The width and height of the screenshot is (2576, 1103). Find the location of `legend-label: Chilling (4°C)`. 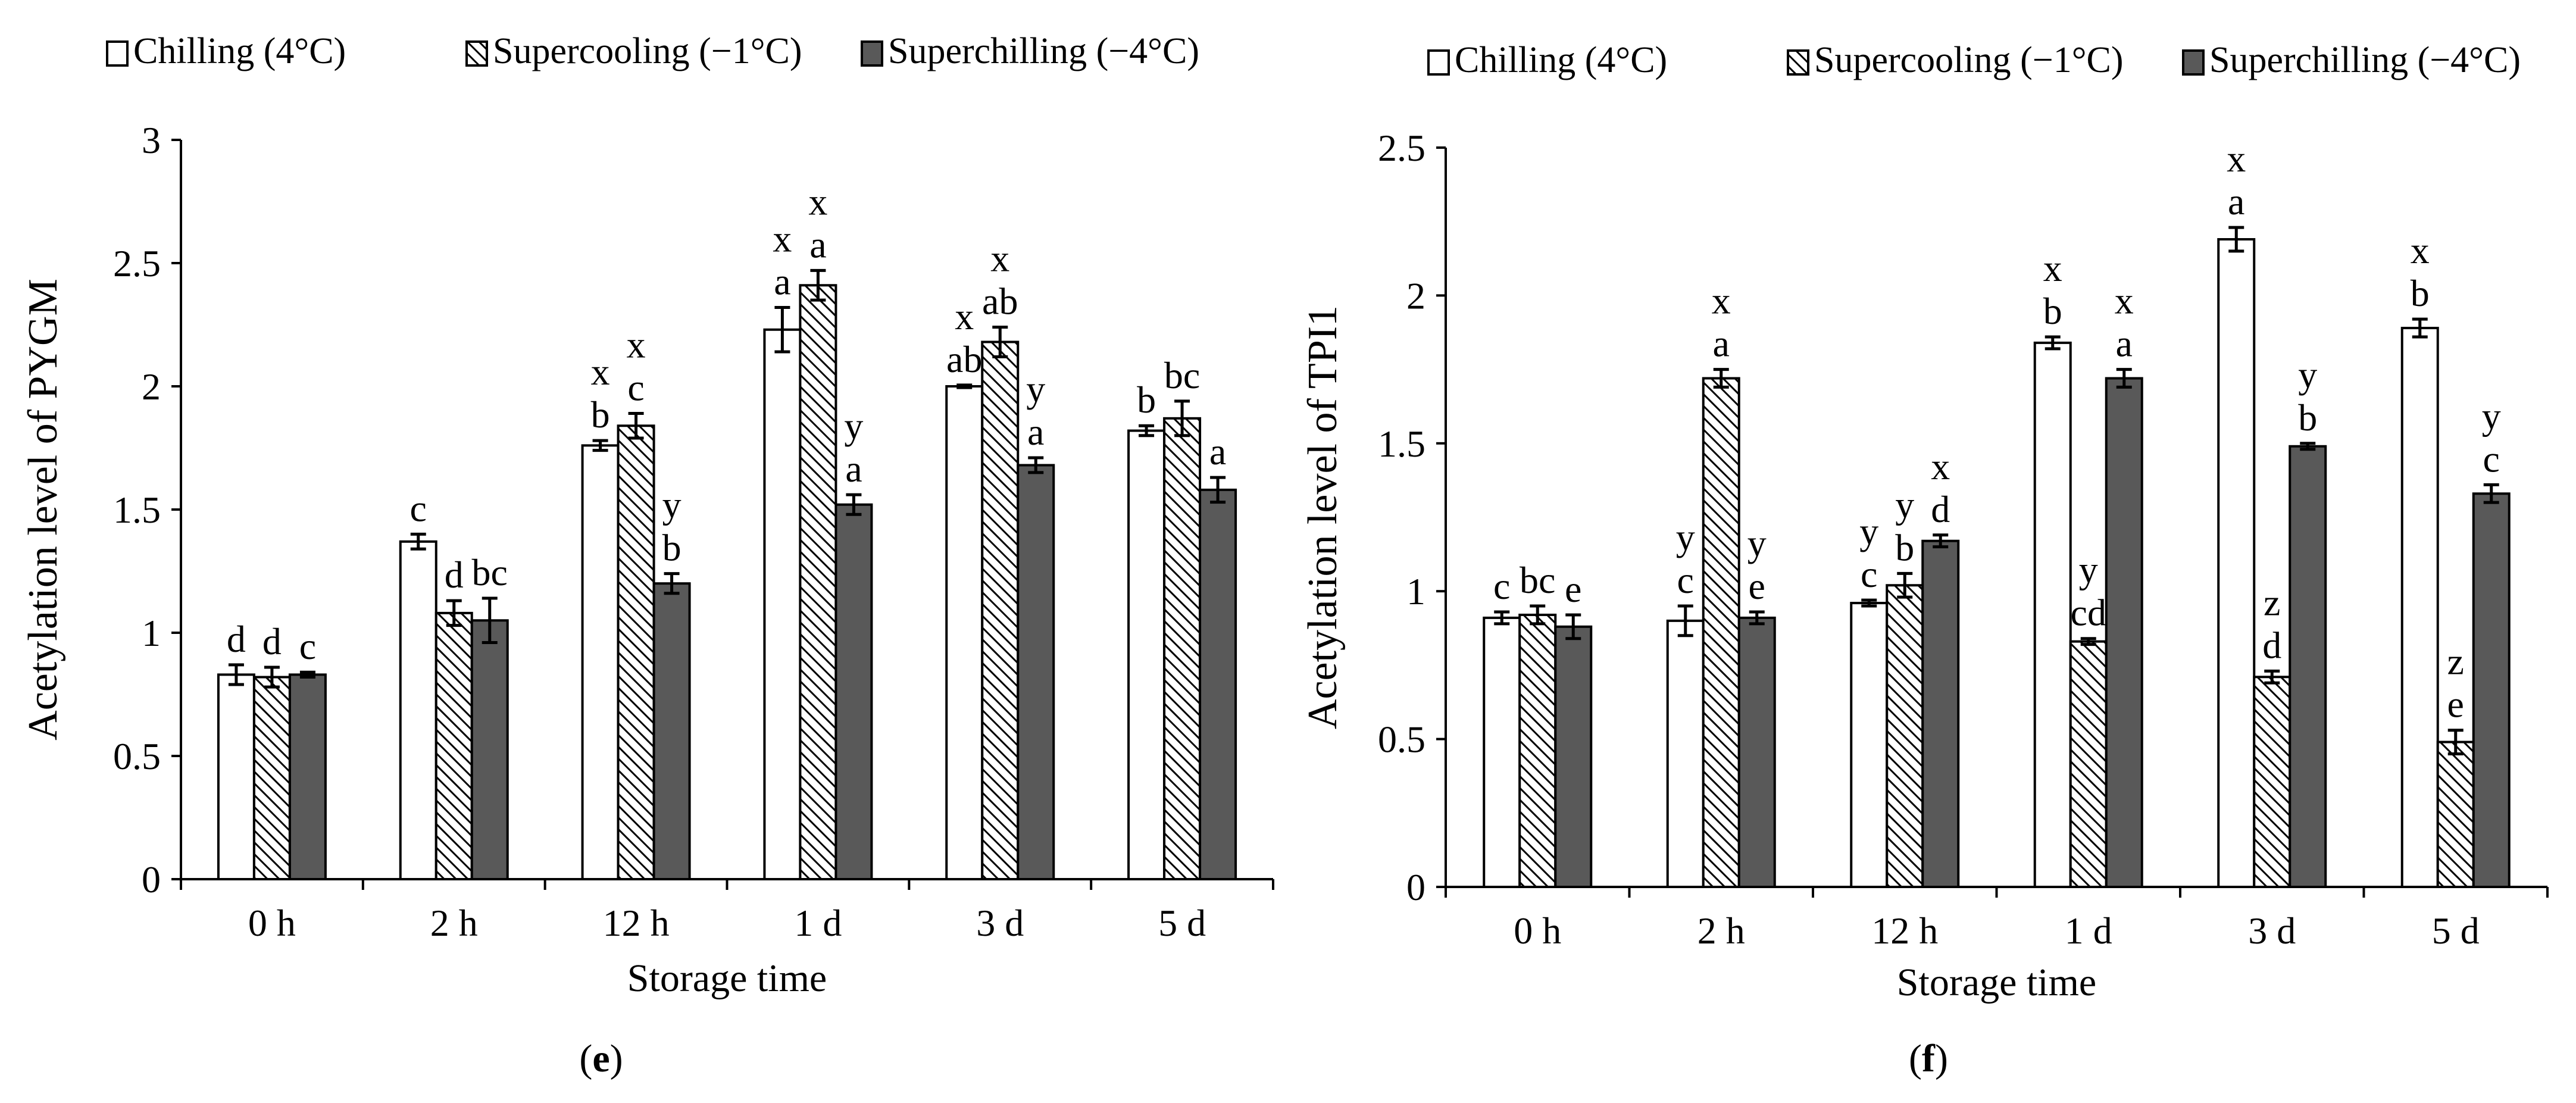

legend-label: Chilling (4°C) is located at coordinates (239, 51).